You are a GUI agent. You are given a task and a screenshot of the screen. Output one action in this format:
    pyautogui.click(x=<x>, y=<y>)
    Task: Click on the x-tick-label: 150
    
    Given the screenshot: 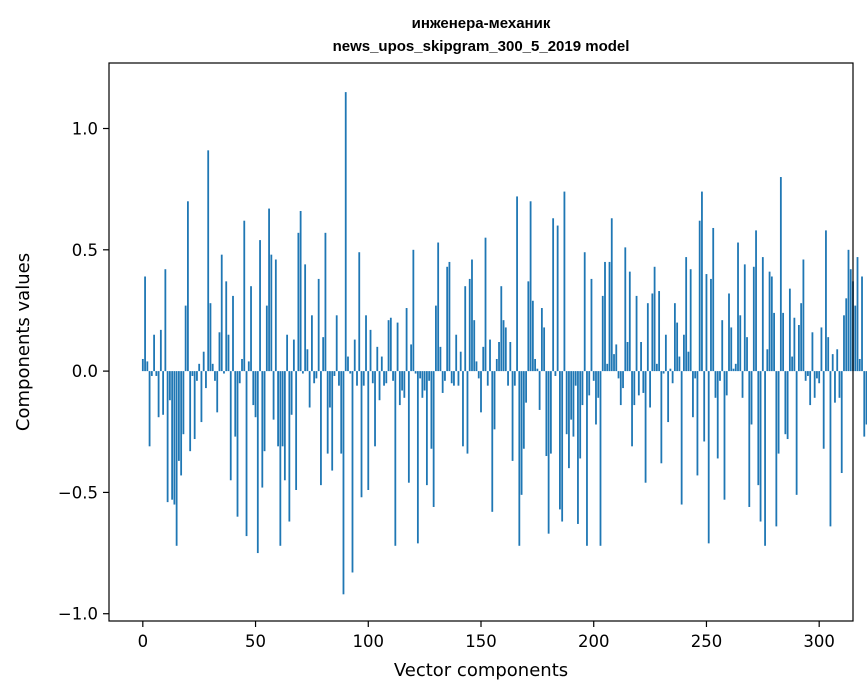 What is the action you would take?
    pyautogui.click(x=481, y=641)
    